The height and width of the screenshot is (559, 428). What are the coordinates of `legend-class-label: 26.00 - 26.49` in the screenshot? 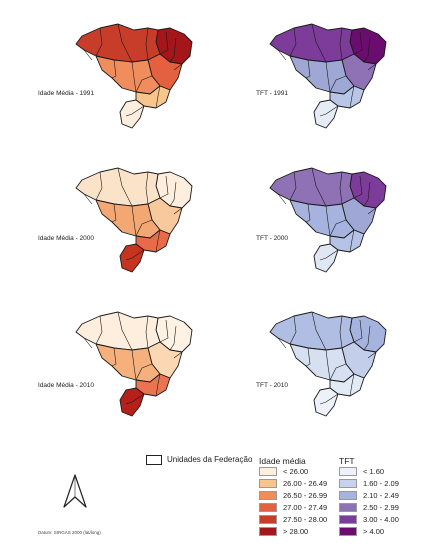 It's located at (305, 483).